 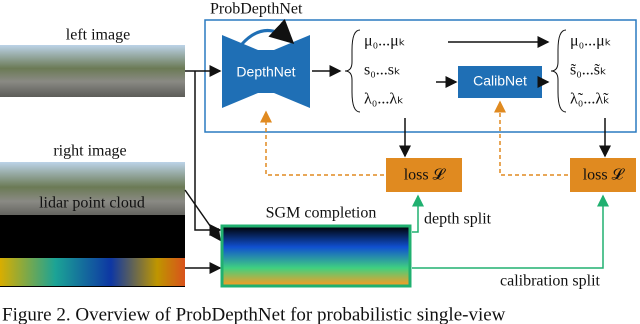 What do you see at coordinates (384, 99) in the screenshot?
I see `output: λ₀...λₖ` at bounding box center [384, 99].